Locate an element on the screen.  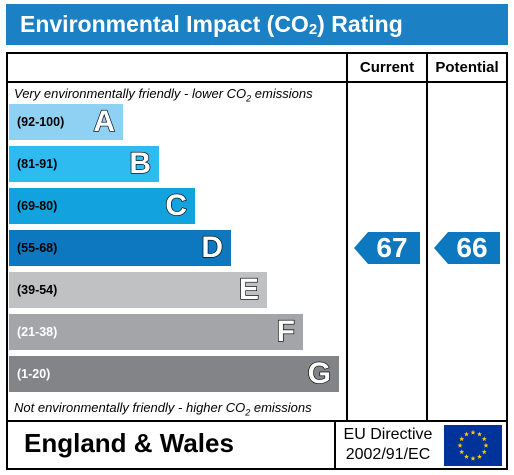
title-subscript: 2 is located at coordinates (313, 29).